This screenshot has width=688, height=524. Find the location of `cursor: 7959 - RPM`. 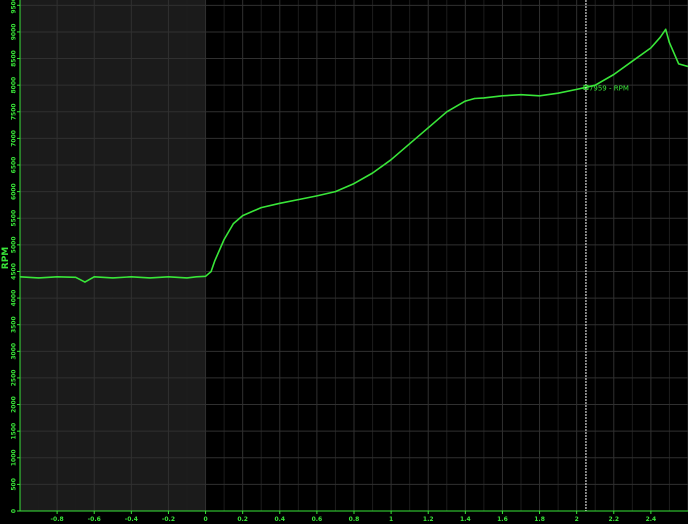

cursor: 7959 - RPM is located at coordinates (606, 255).